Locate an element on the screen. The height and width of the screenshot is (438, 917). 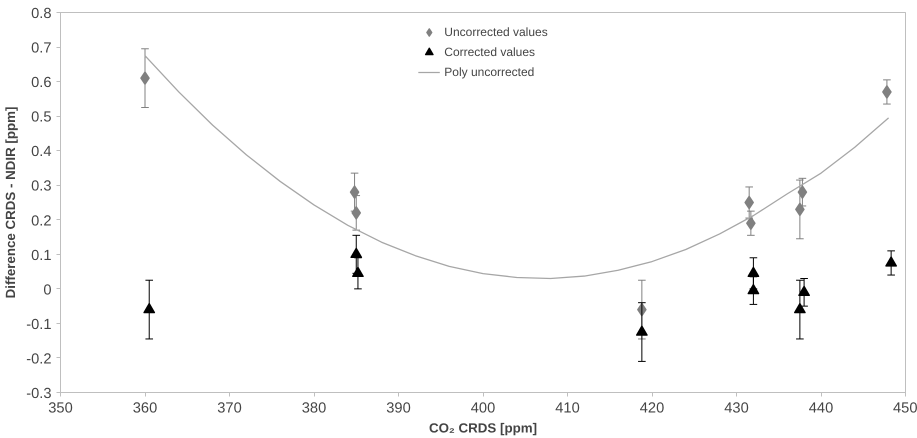
legend-label: Poly uncorrected is located at coordinates (489, 72).